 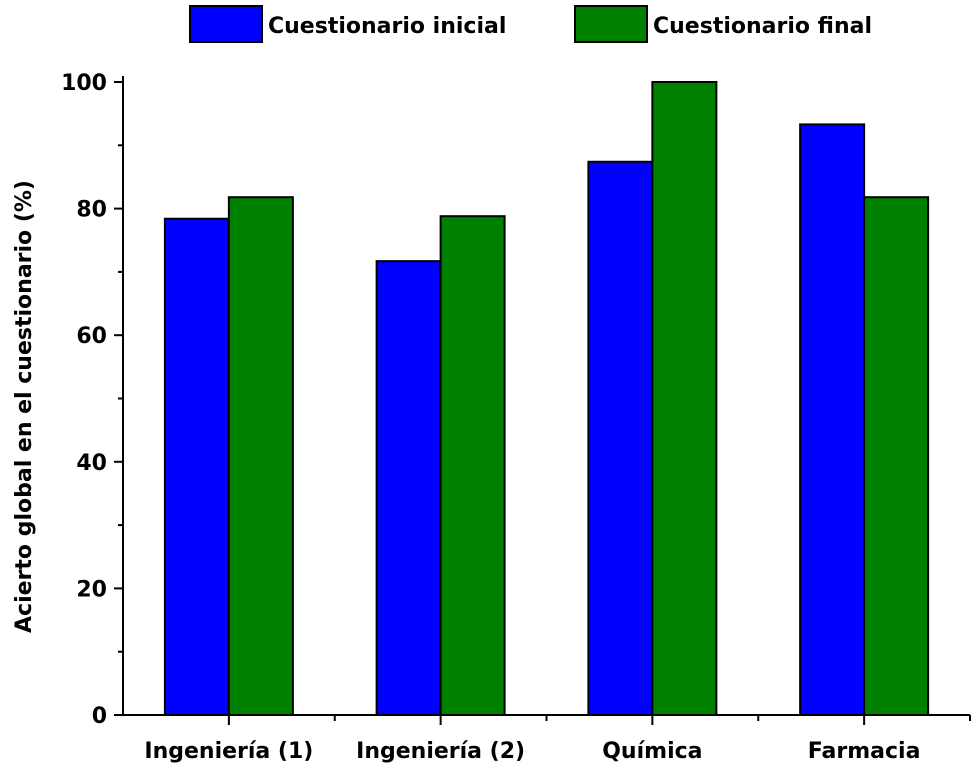 I want to click on y-tick-label: 40, so click(x=91, y=463).